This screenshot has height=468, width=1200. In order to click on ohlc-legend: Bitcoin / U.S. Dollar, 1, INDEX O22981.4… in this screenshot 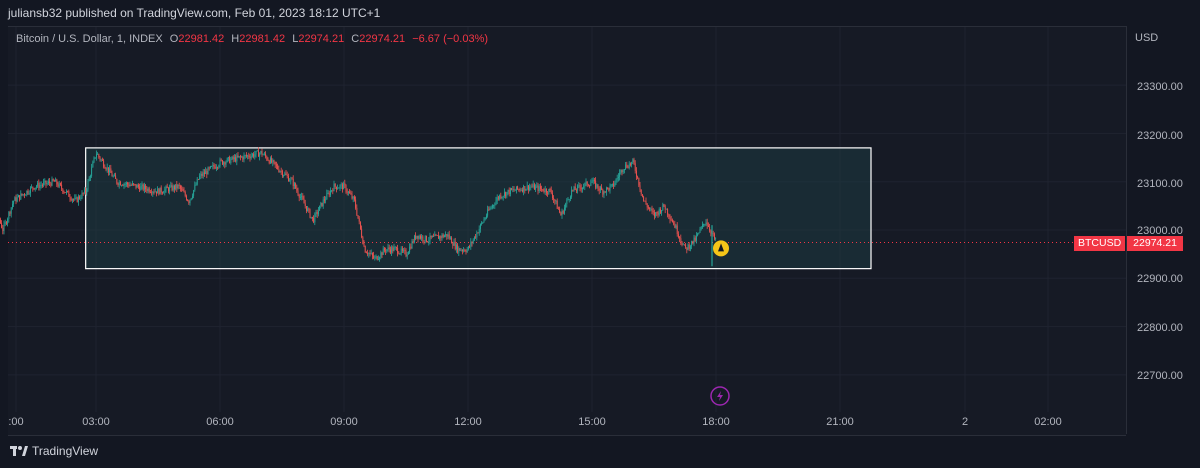, I will do `click(254, 39)`.